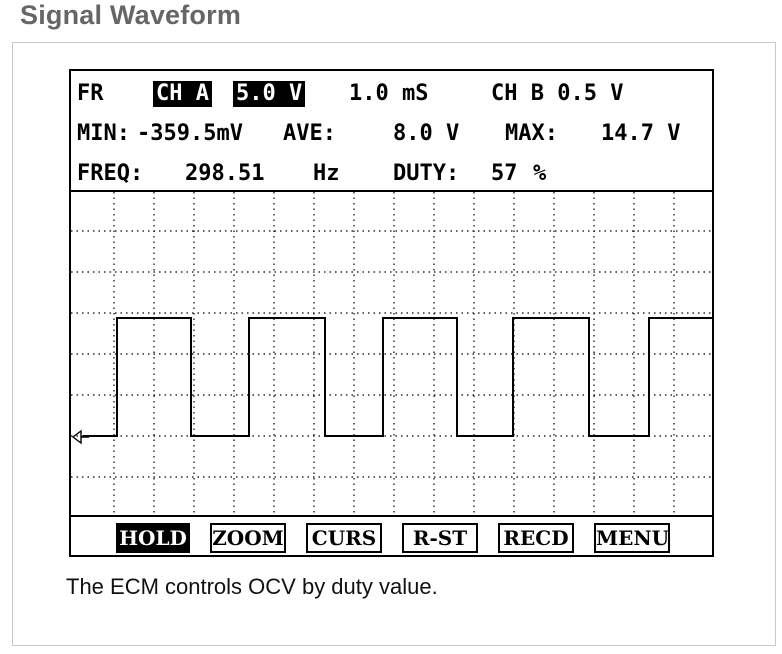 Image resolution: width=782 pixels, height=654 pixels. What do you see at coordinates (397, 377) in the screenshot?
I see `signal-trace` at bounding box center [397, 377].